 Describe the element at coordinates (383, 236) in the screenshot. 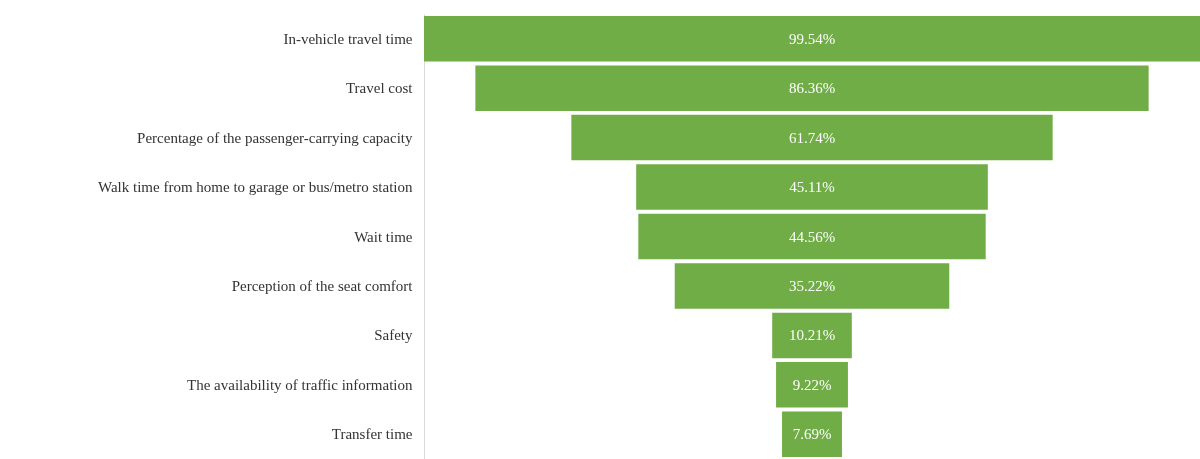

I see `category-label: Wait time` at that location.